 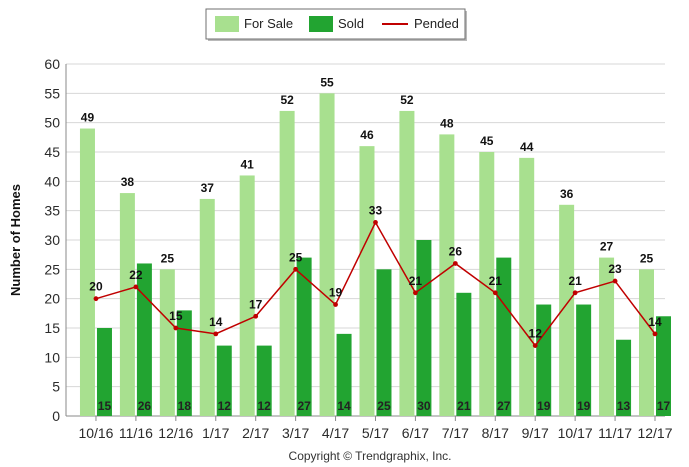 What do you see at coordinates (176, 316) in the screenshot?
I see `data-label-pended: 15` at bounding box center [176, 316].